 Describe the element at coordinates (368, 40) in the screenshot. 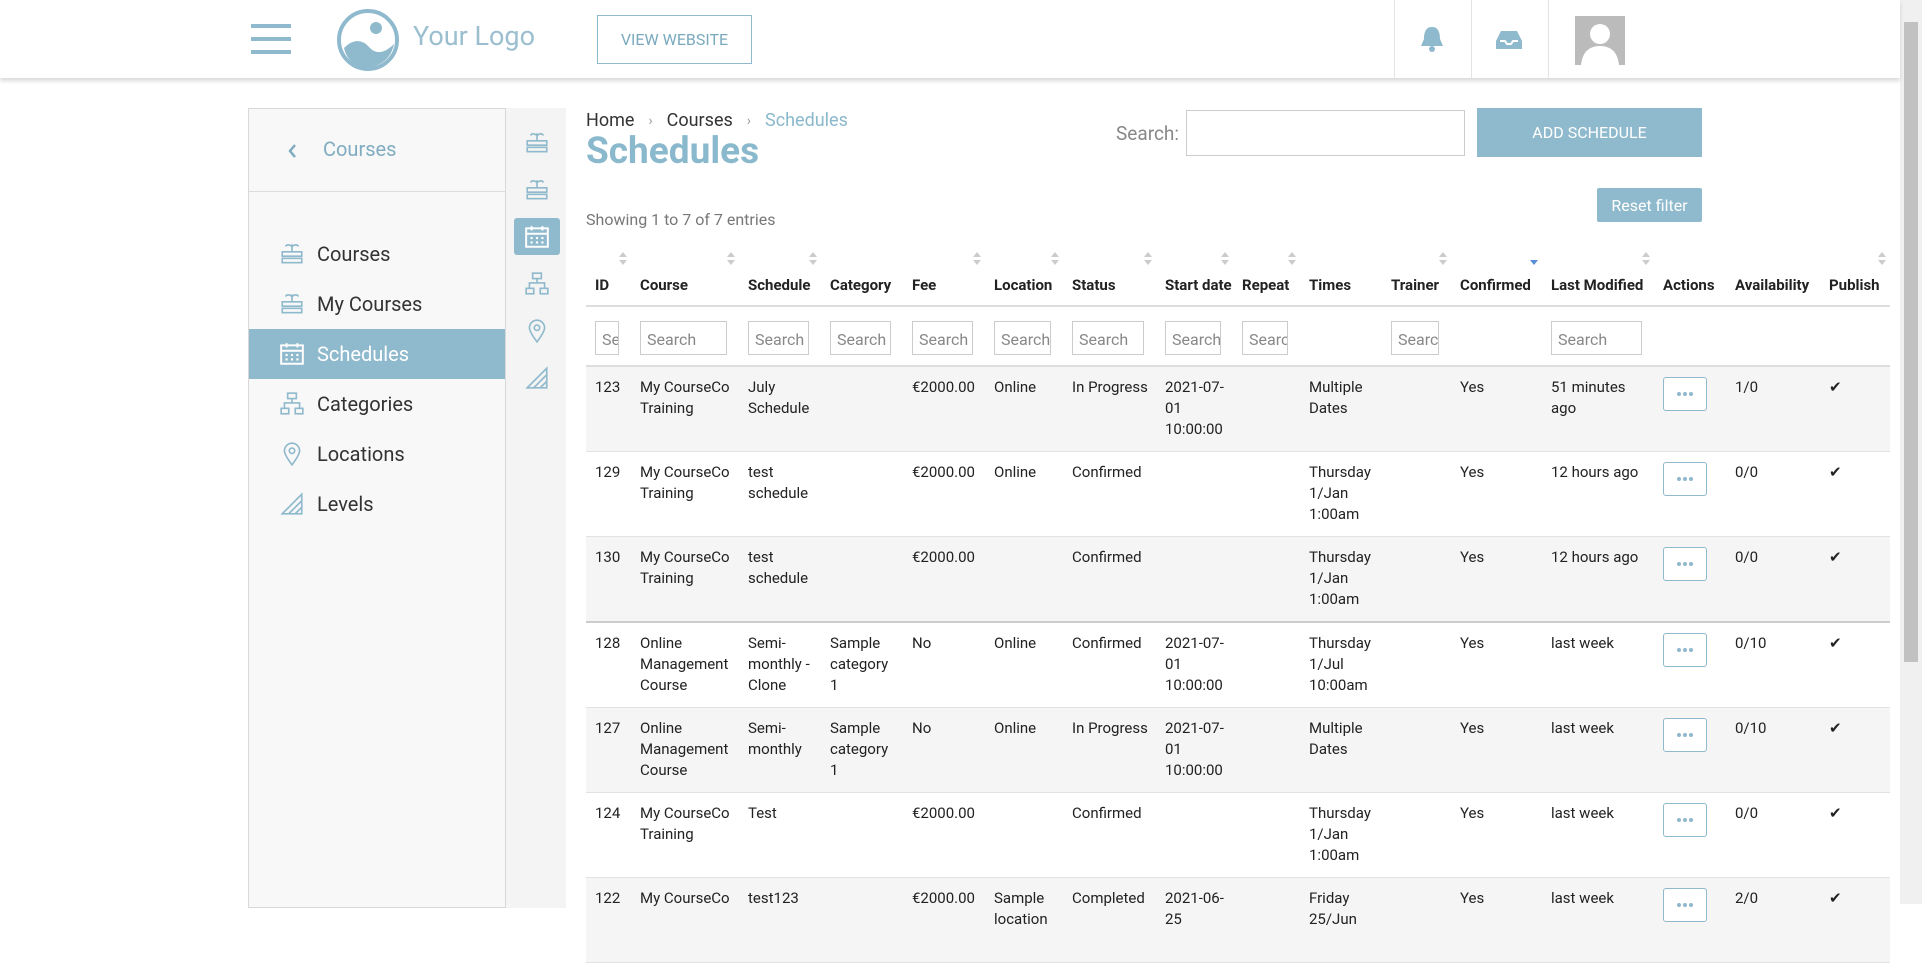

I see `logo-icon` at that location.